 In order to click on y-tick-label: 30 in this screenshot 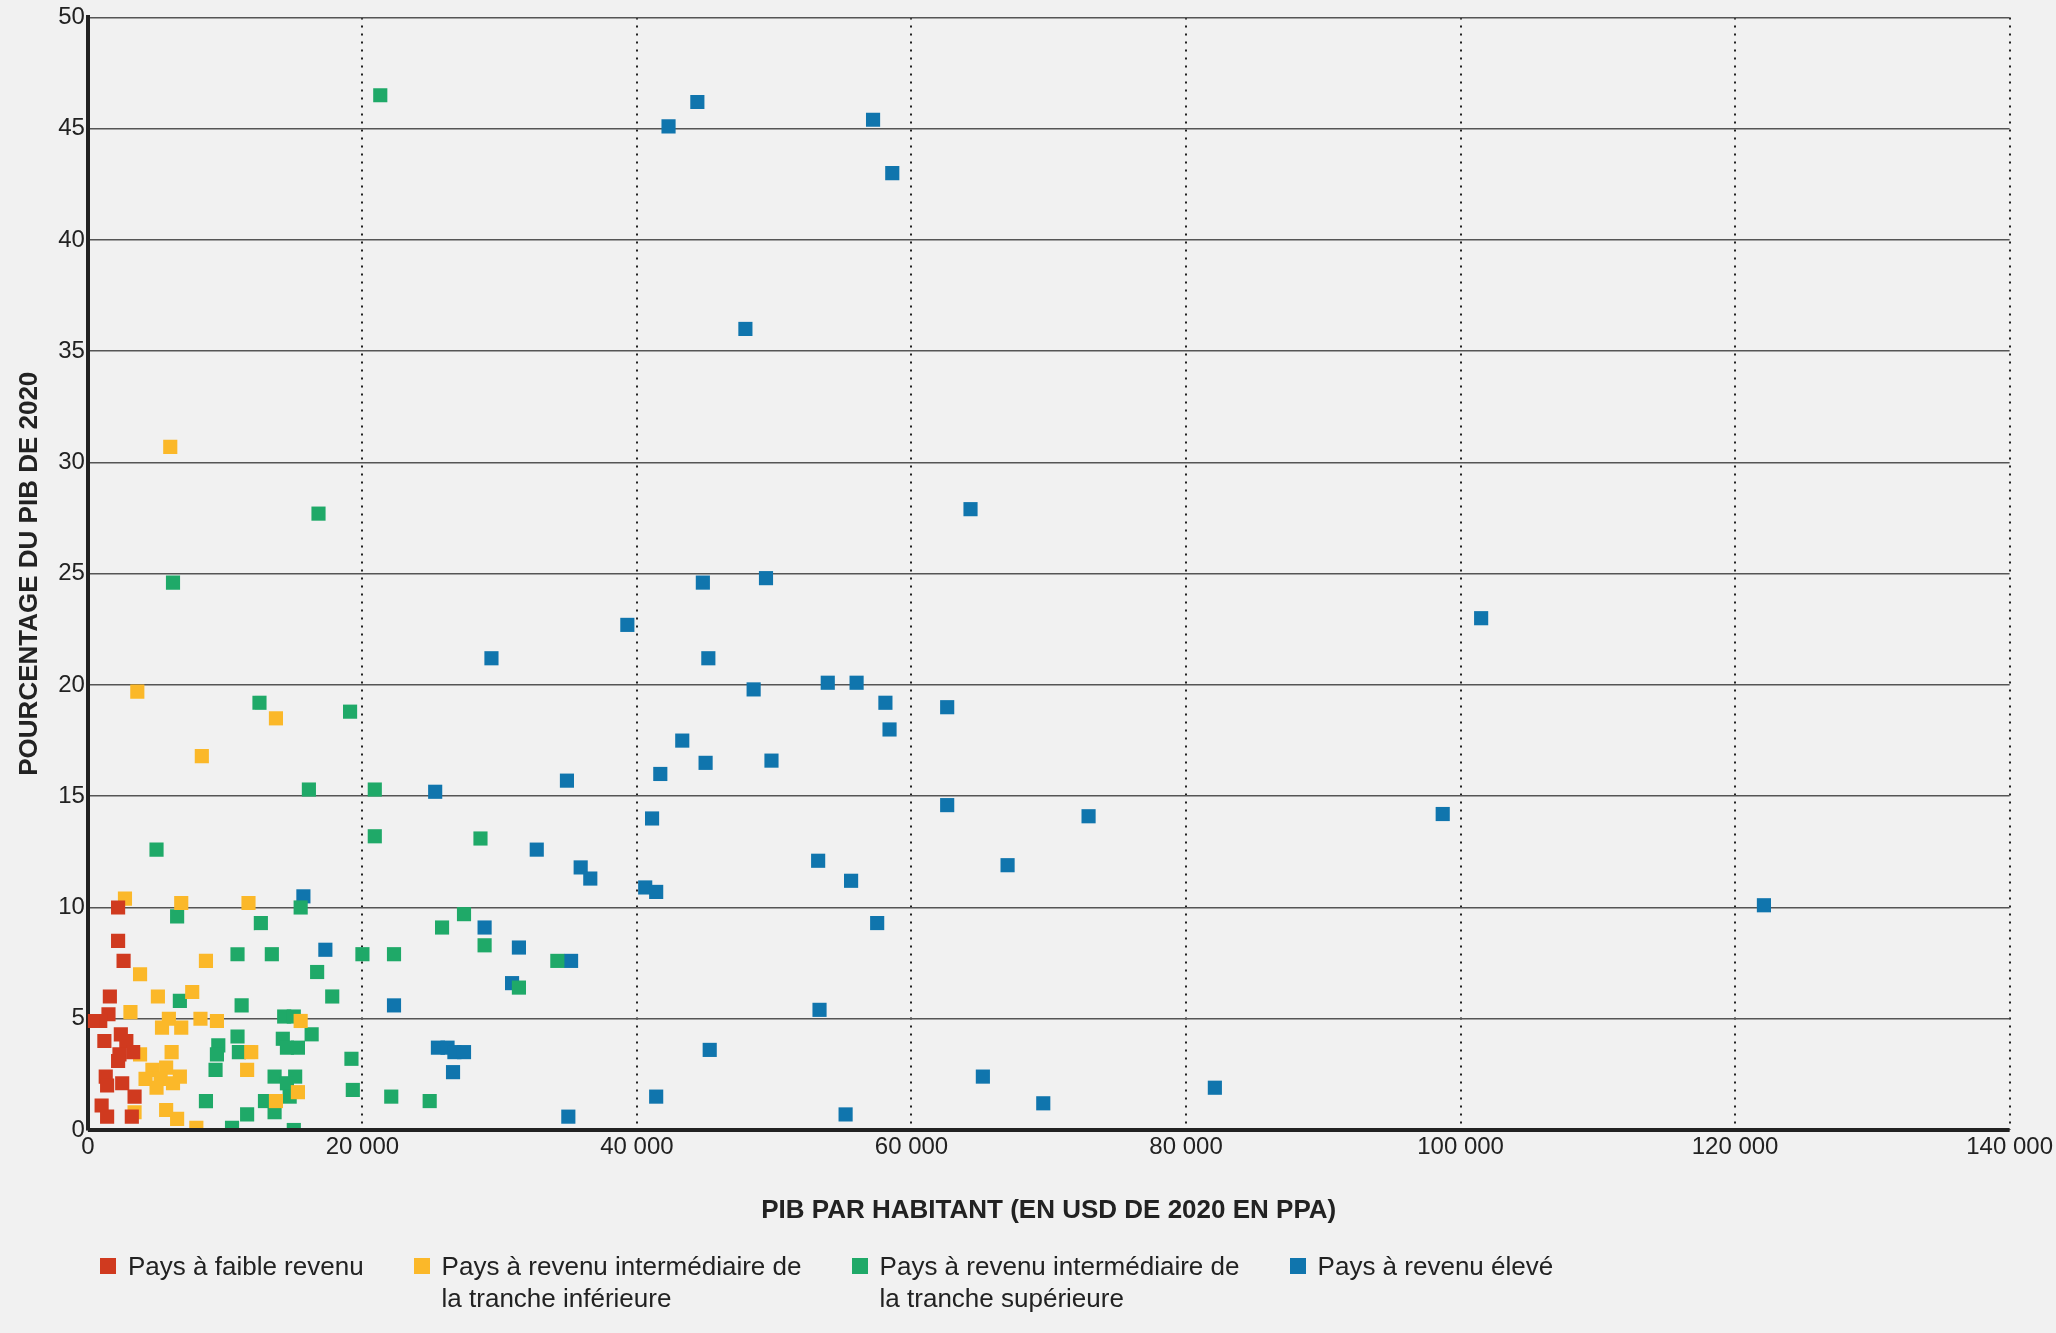, I will do `click(71, 461)`.